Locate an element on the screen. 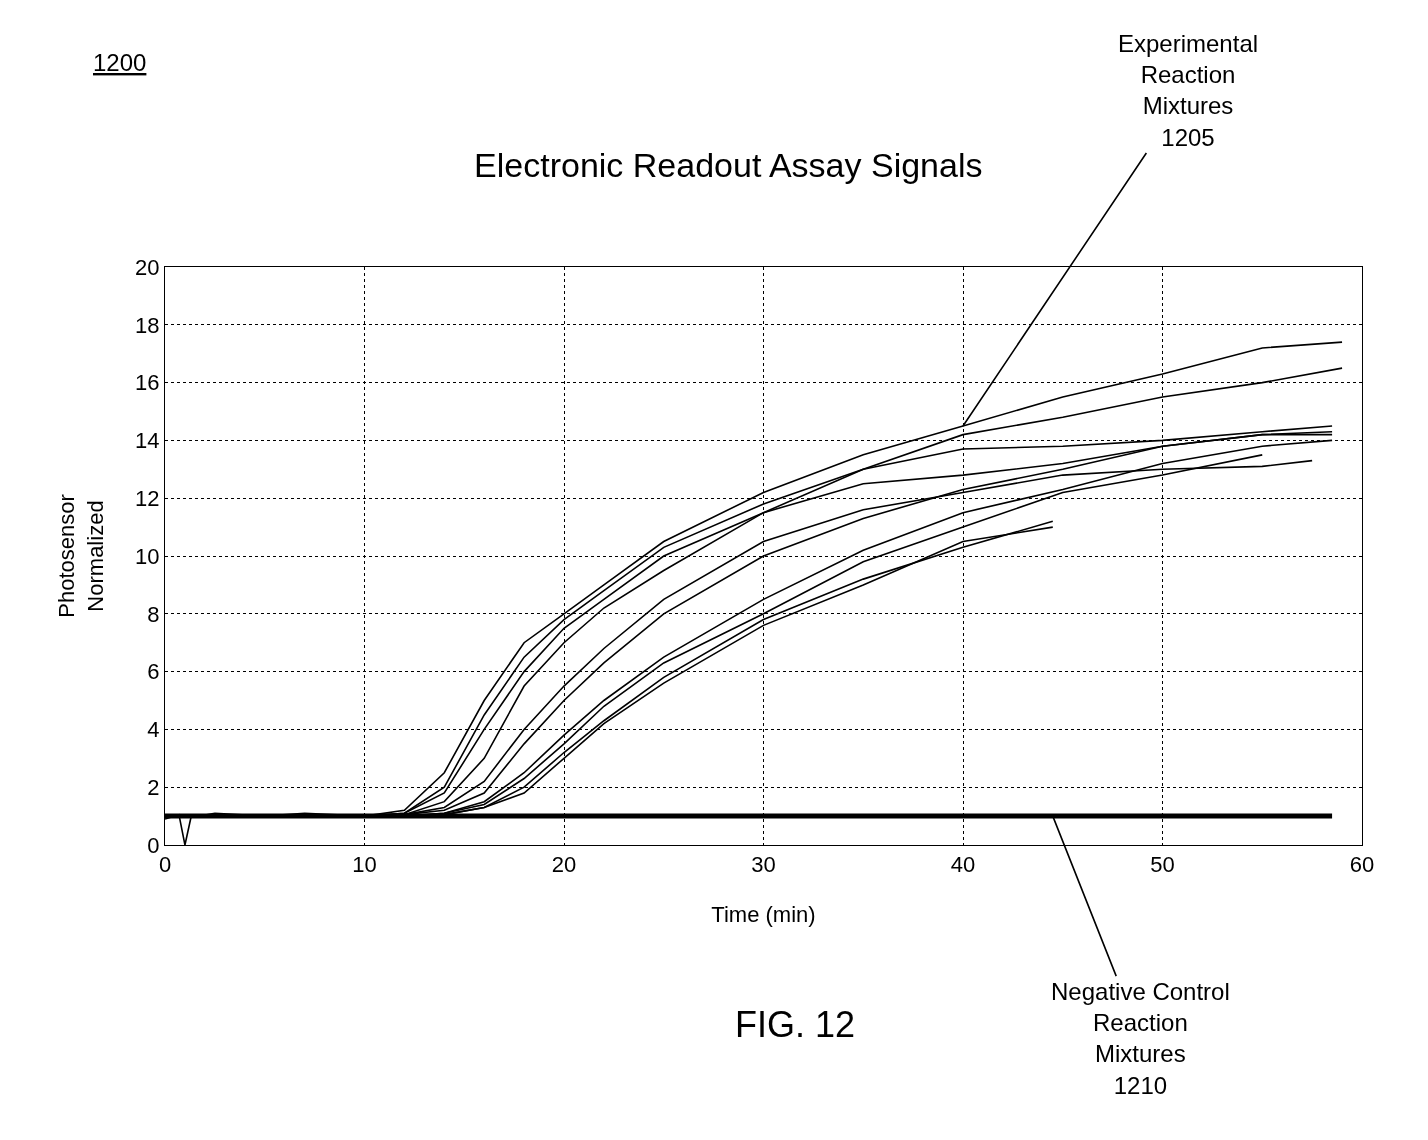  x-tick-label: 20 is located at coordinates (564, 865).